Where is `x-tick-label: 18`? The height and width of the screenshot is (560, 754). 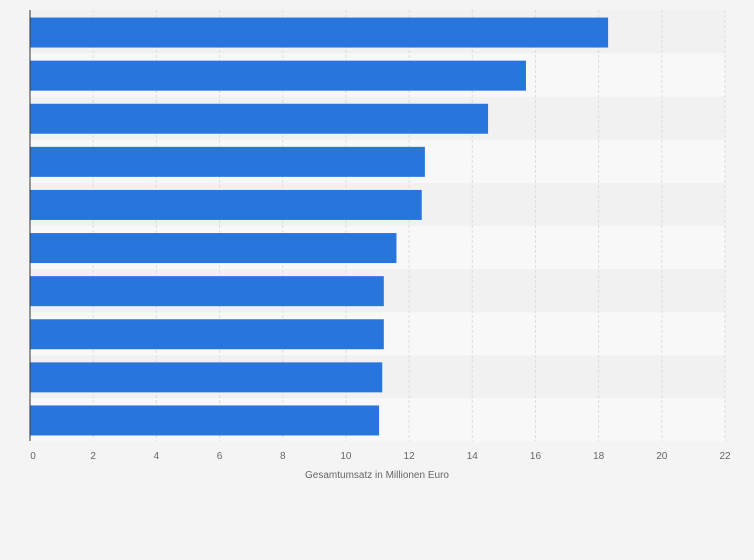 x-tick-label: 18 is located at coordinates (599, 456).